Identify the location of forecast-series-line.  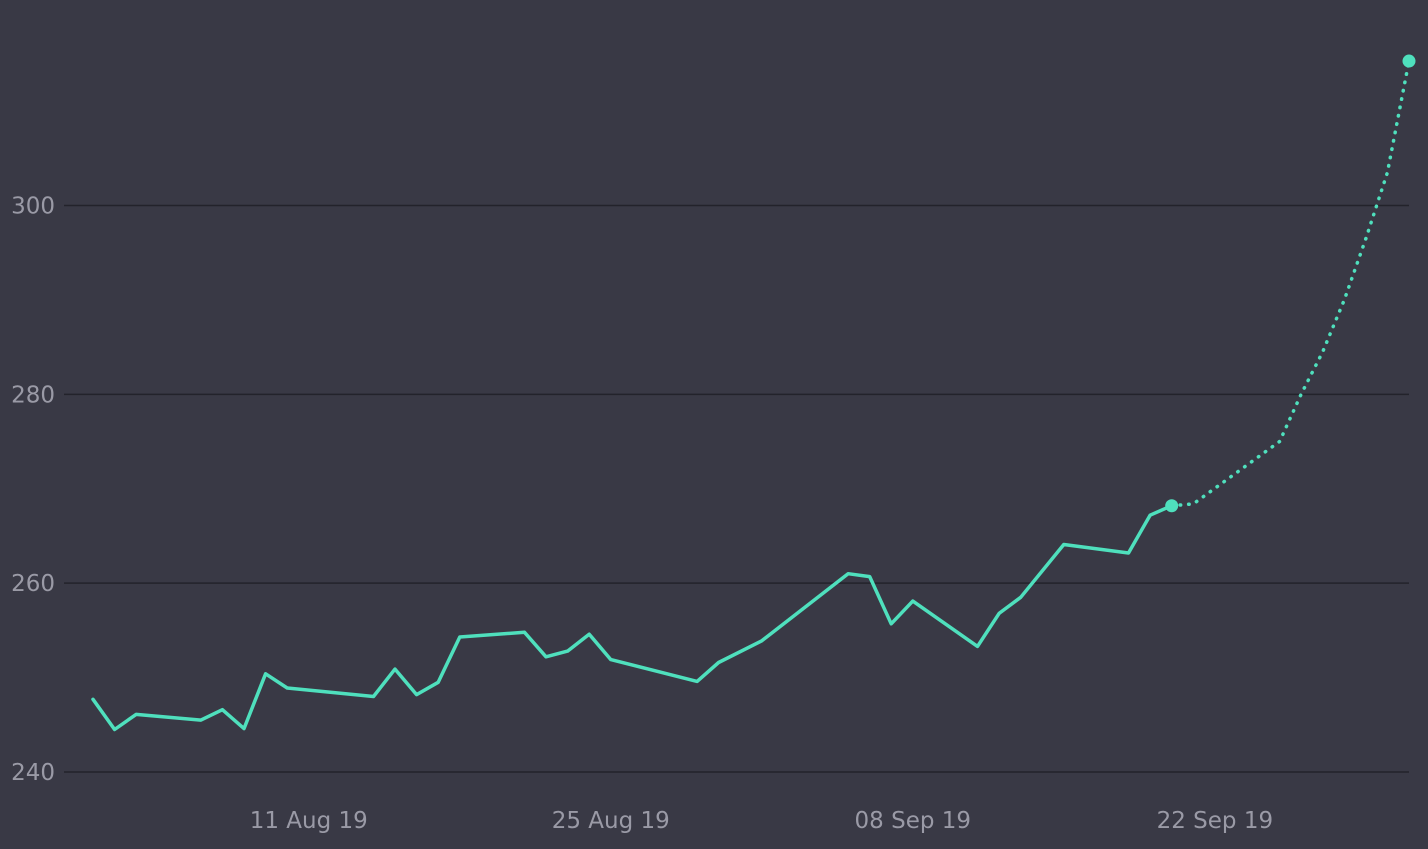
(1290, 283).